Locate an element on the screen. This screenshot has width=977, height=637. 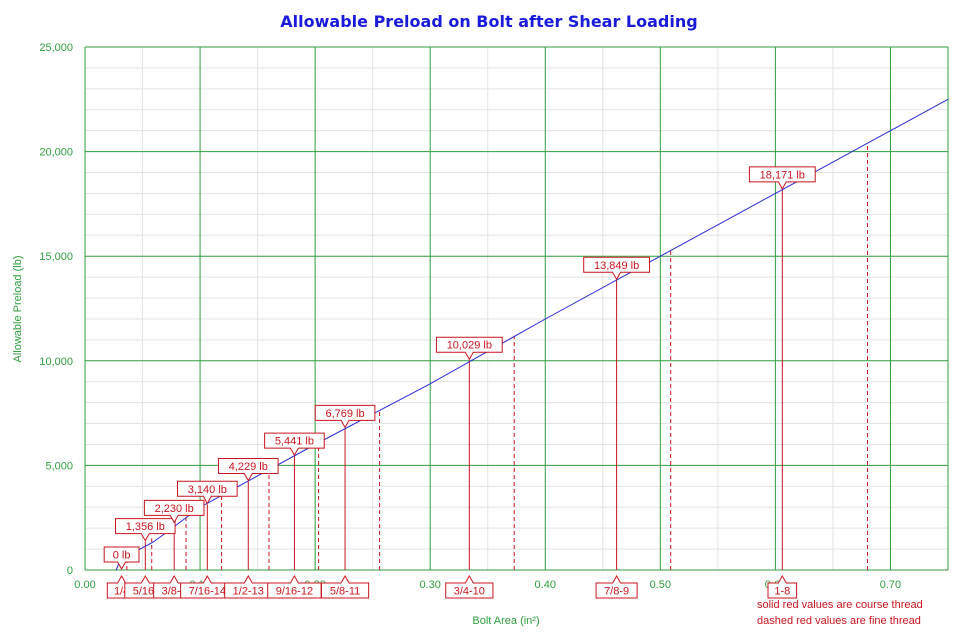
y-tick-labels: 0 5,000 10,000 15,000 20,000 25,000 is located at coordinates (56, 309).